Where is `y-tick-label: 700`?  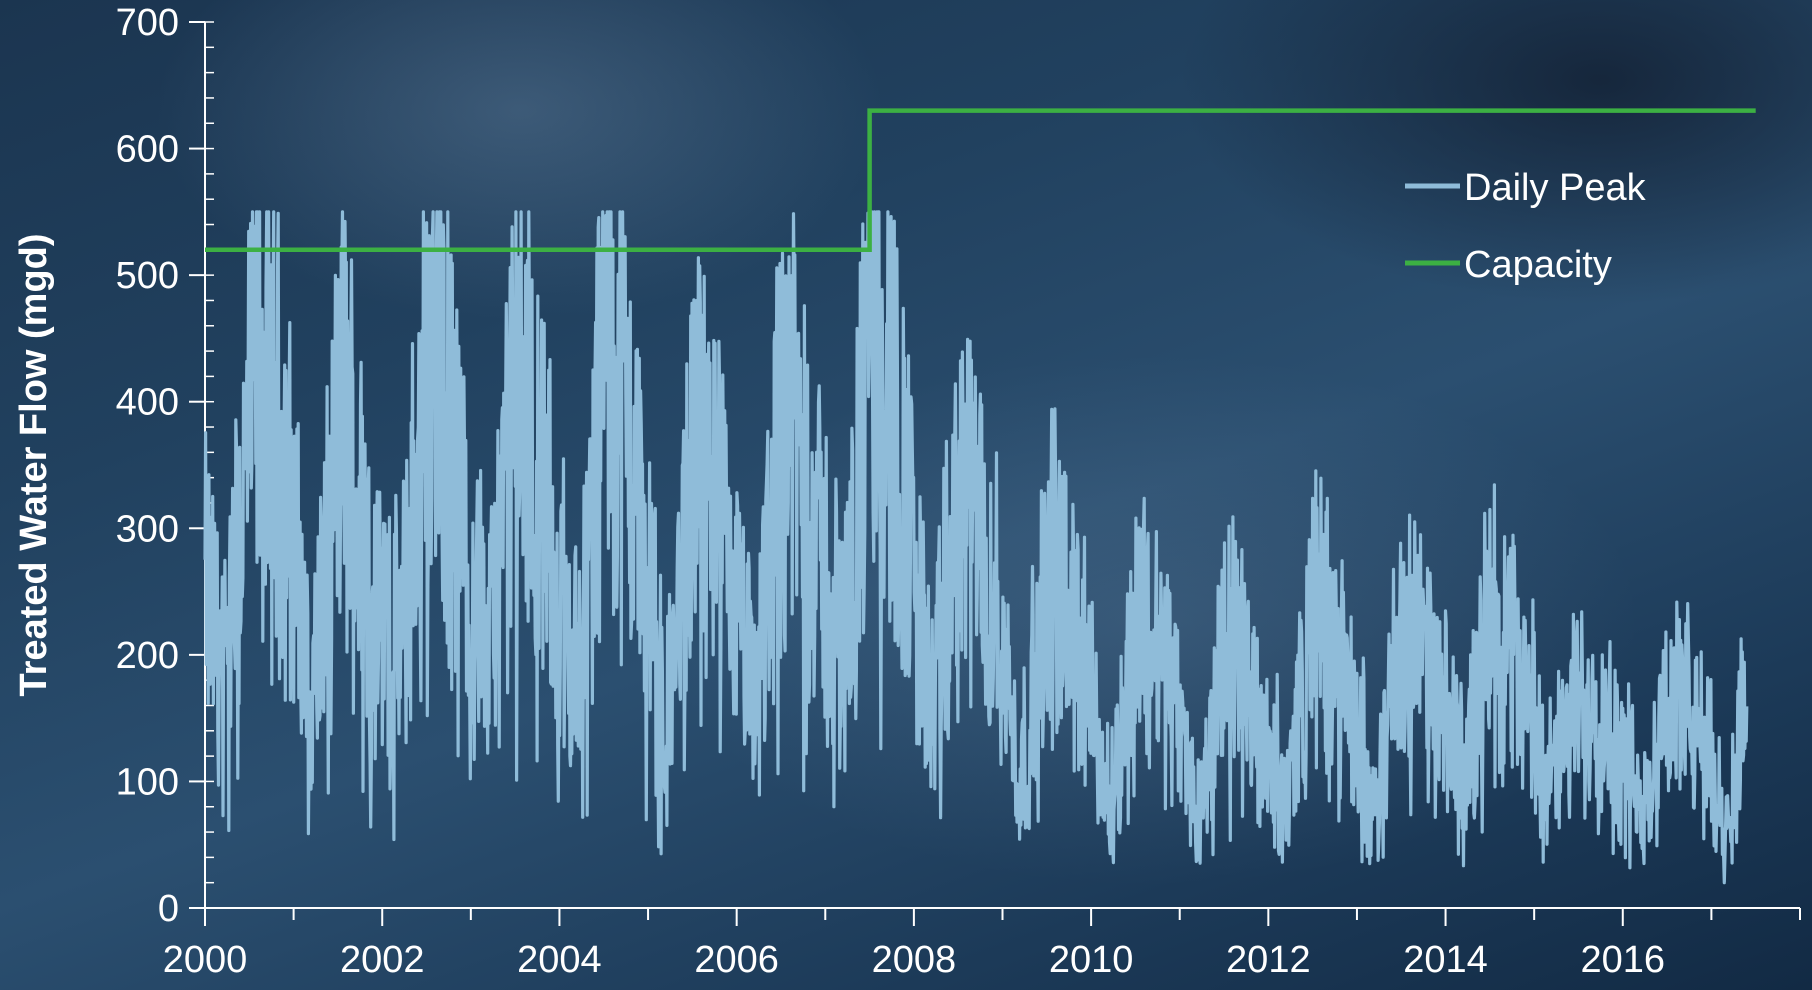
y-tick-label: 700 is located at coordinates (147, 23).